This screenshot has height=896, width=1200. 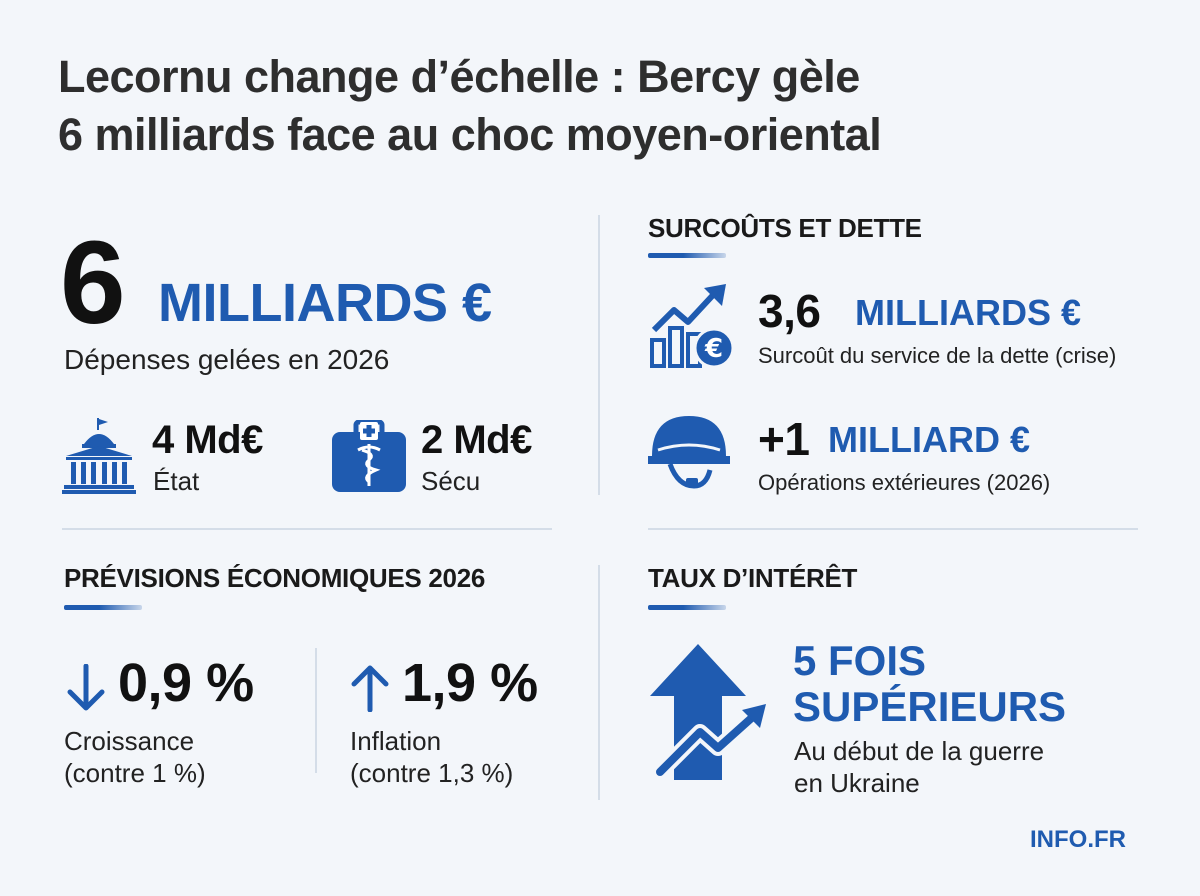 I want to click on etat-label: État, so click(x=176, y=481).